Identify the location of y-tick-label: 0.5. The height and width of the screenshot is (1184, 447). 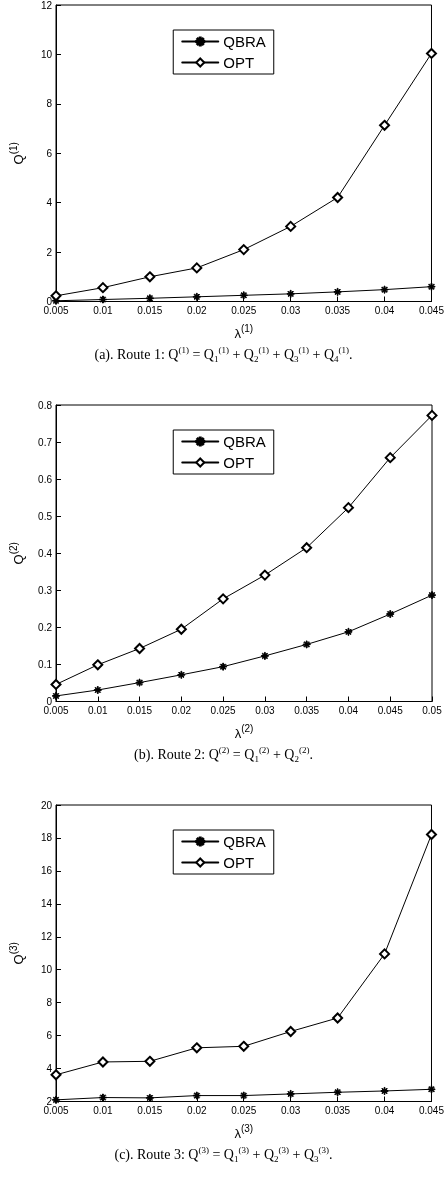
(45, 516).